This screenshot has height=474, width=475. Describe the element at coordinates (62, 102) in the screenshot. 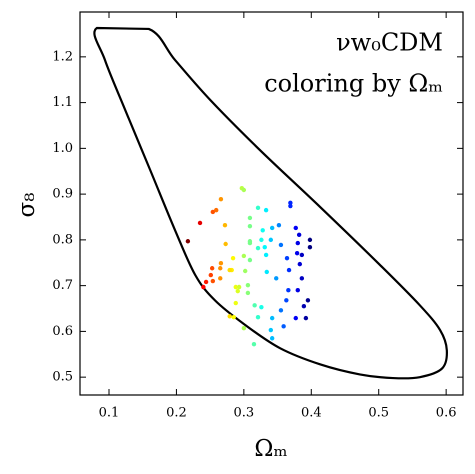

I see `y-tick-label: 1.1` at that location.